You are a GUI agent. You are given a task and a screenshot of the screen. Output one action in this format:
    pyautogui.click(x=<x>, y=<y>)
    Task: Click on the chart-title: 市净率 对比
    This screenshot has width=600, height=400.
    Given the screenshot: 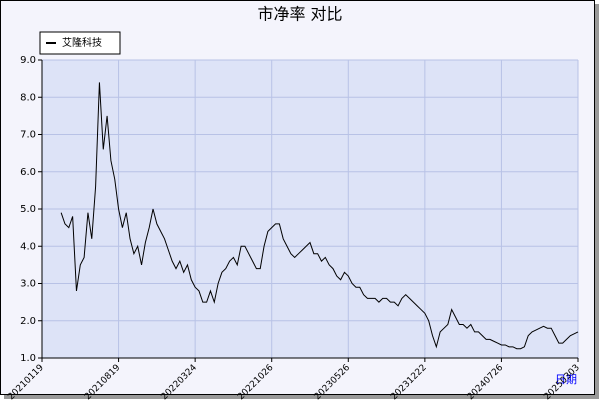 What is the action you would take?
    pyautogui.click(x=299, y=14)
    